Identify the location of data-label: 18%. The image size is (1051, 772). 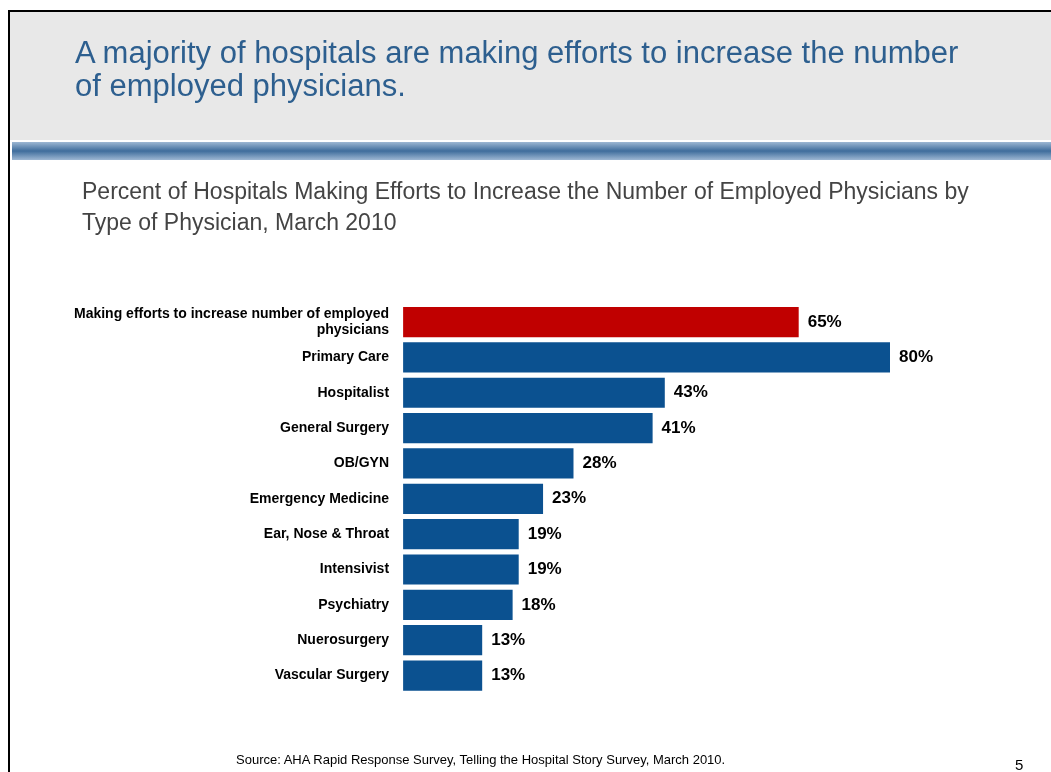
(538, 604).